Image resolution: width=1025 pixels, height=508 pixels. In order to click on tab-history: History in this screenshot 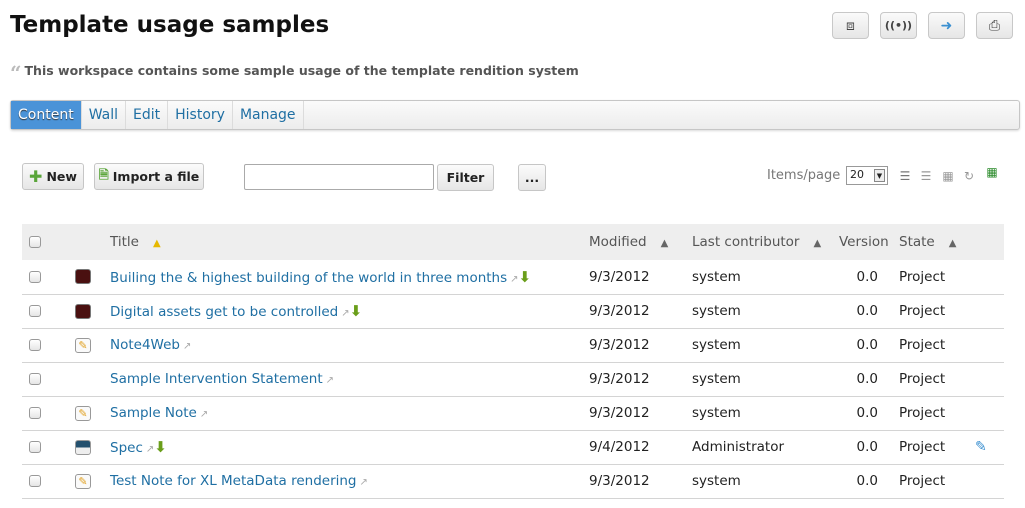, I will do `click(200, 115)`.